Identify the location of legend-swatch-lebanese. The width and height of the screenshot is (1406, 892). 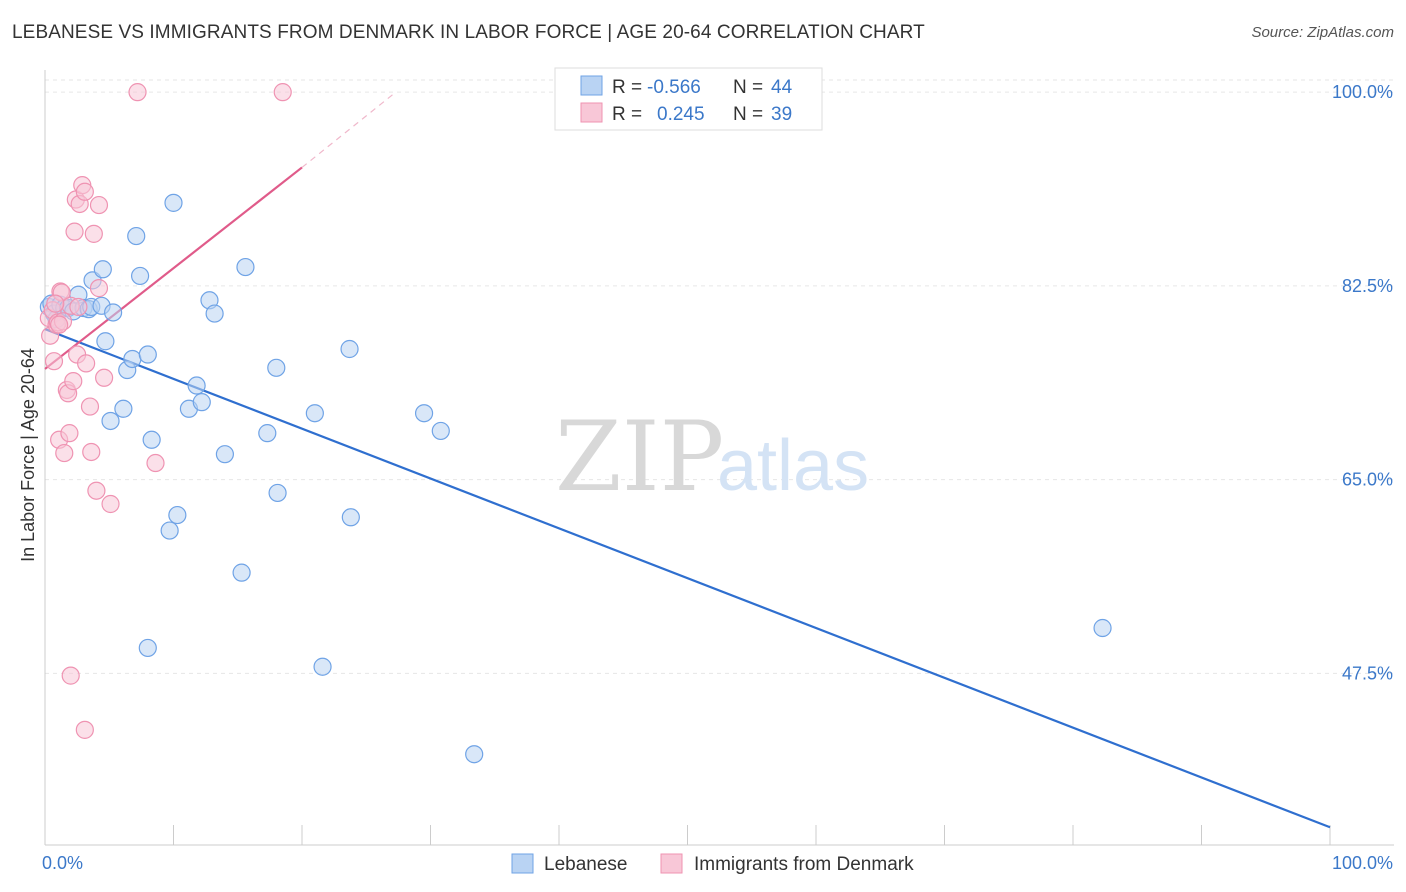
(591, 85).